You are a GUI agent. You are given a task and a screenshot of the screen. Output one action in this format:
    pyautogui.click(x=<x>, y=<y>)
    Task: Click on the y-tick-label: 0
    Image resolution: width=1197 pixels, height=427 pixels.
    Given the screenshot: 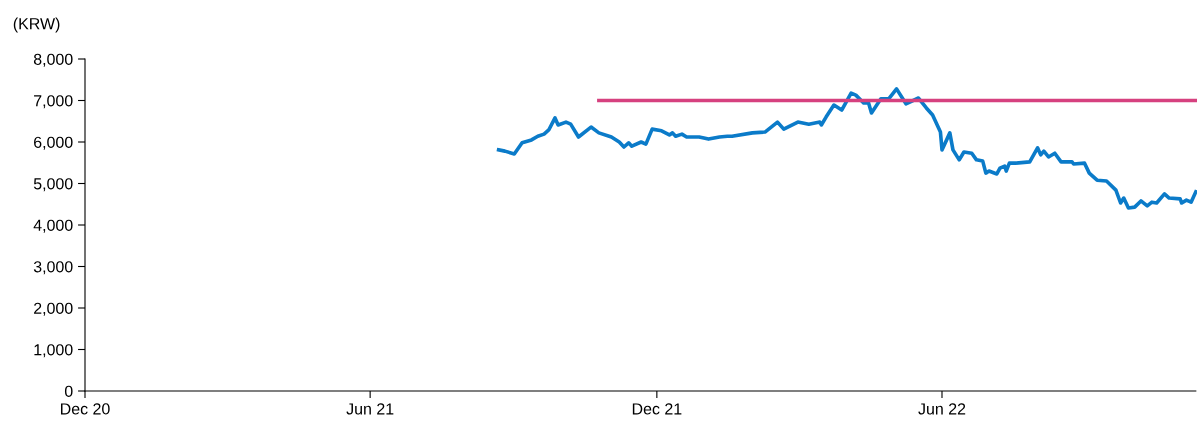 What is the action you would take?
    pyautogui.click(x=68, y=391)
    